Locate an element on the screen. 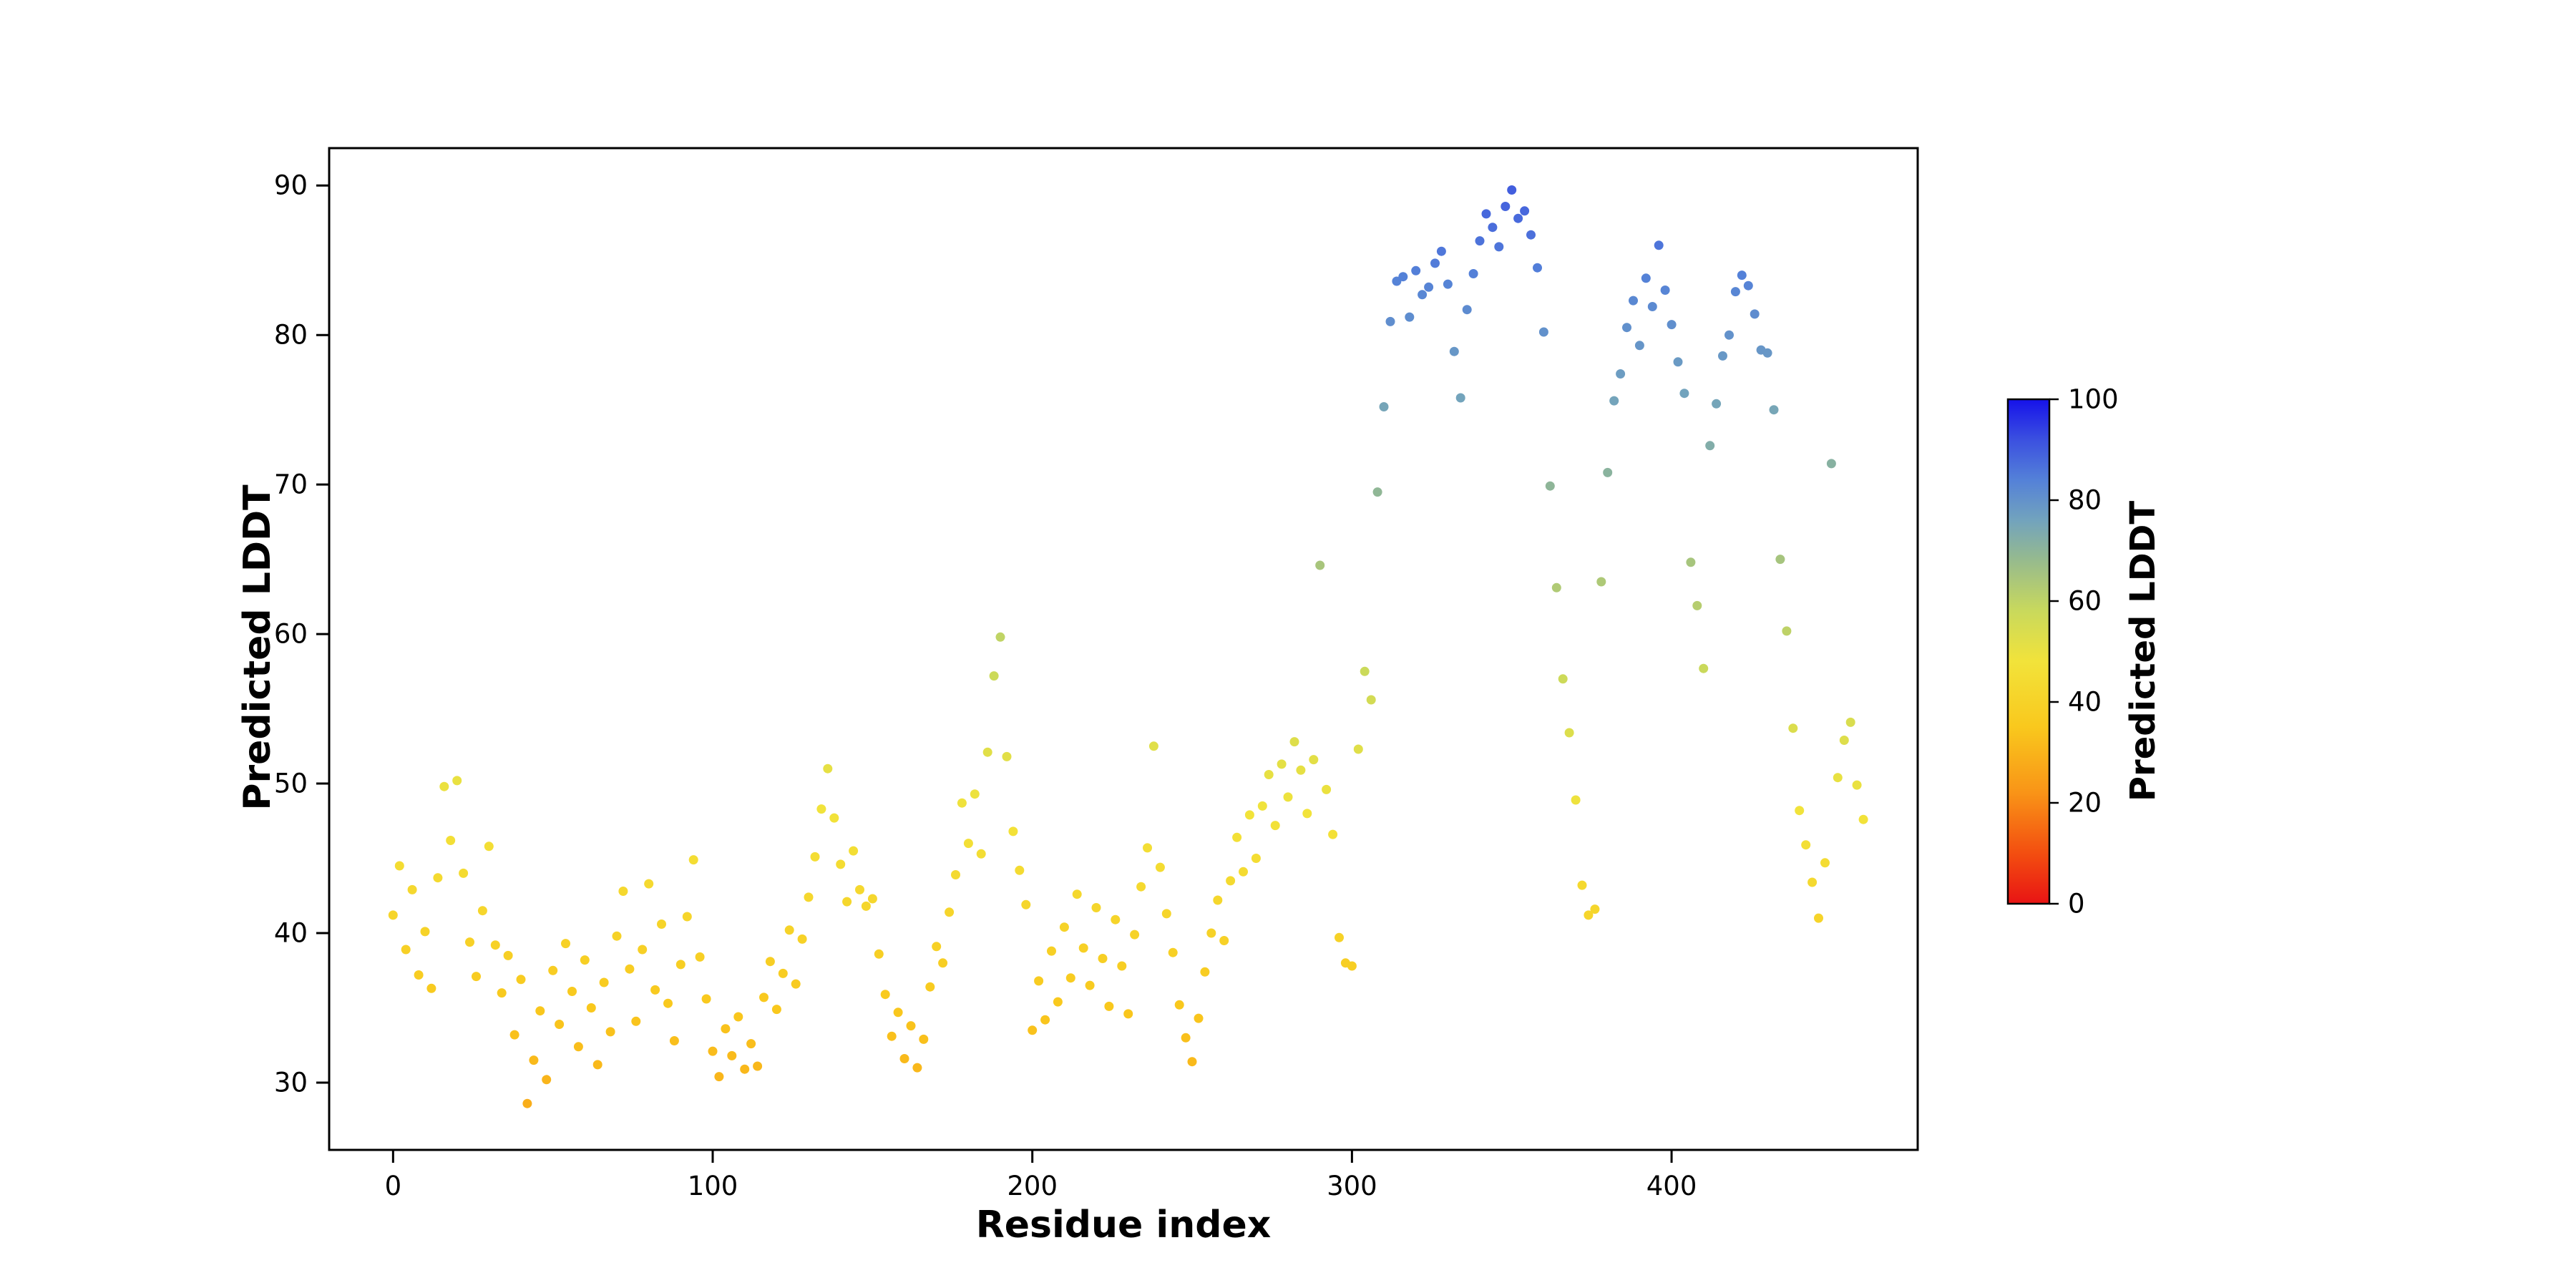 This screenshot has height=1288, width=2576. svg-text: 50 is located at coordinates (291, 784).